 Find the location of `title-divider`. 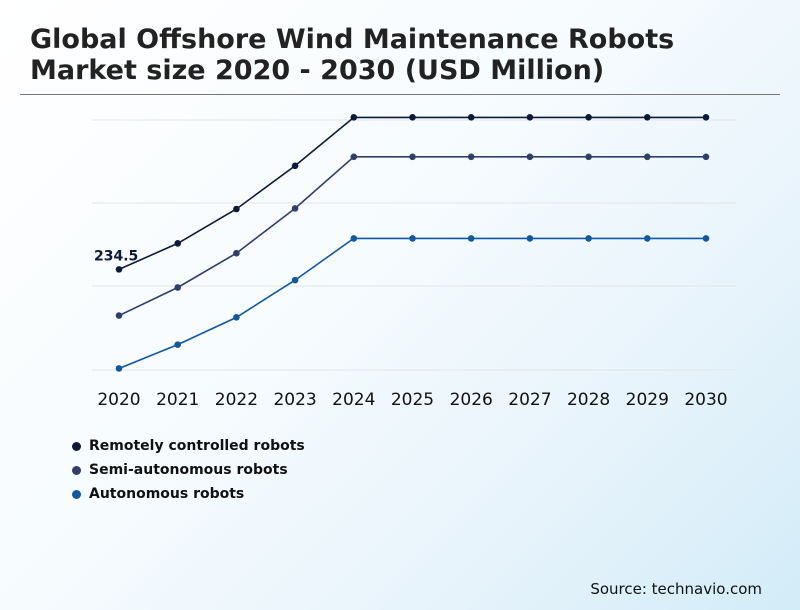

title-divider is located at coordinates (400, 94).